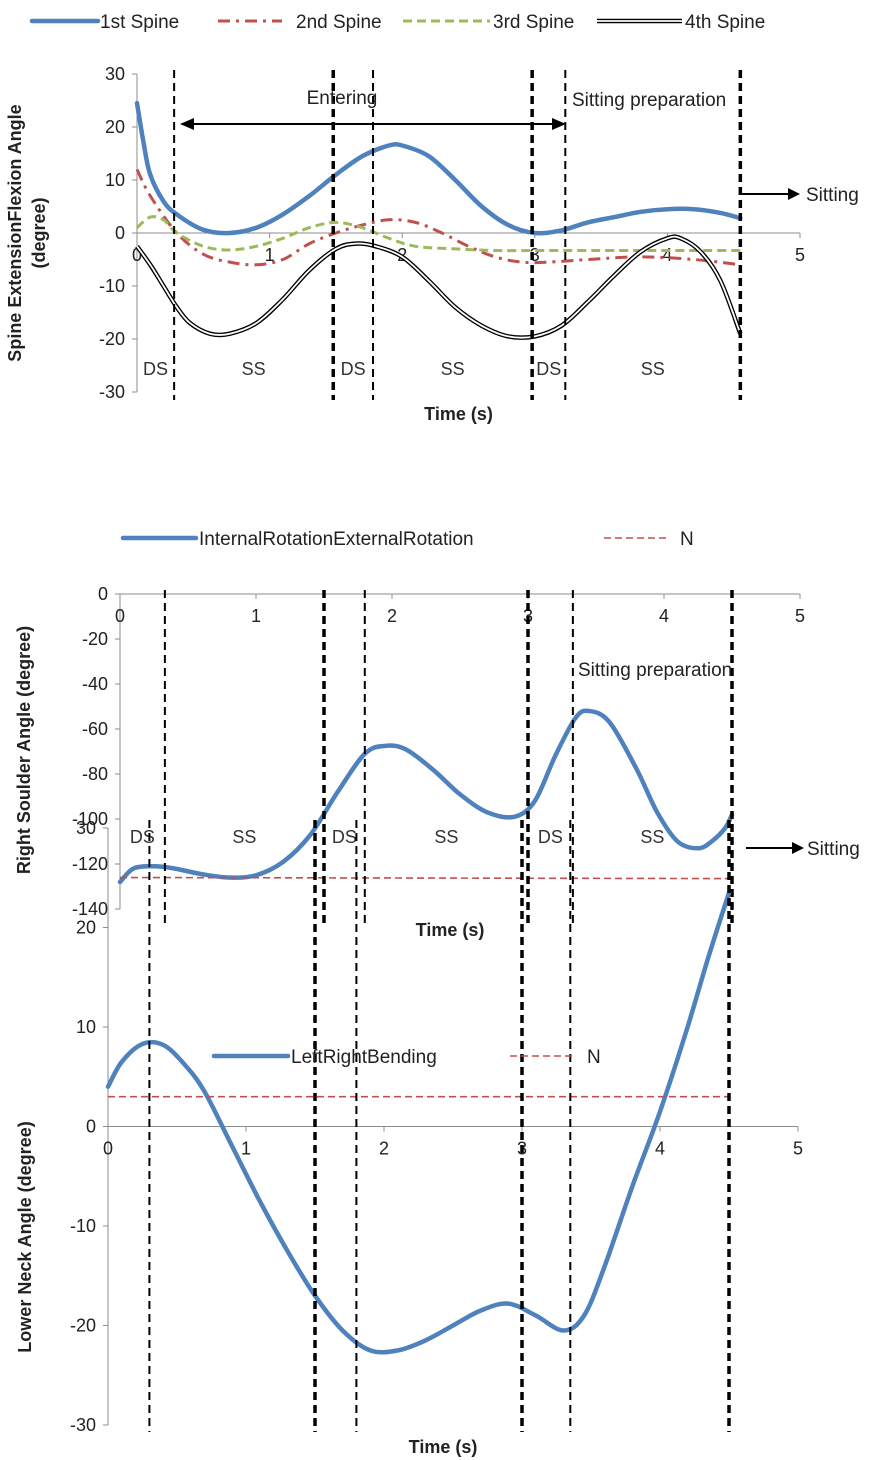 Image resolution: width=879 pixels, height=1460 pixels. Describe the element at coordinates (95, 729) in the screenshot. I see `y-tick-label: -60` at that location.